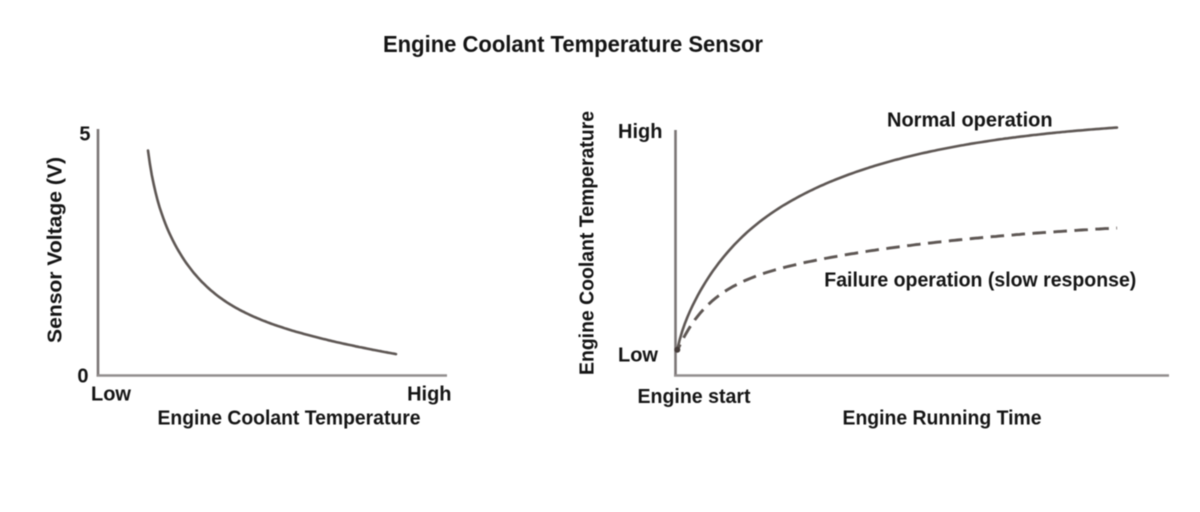 The height and width of the screenshot is (512, 1200). Describe the element at coordinates (942, 419) in the screenshot. I see `svg-text: Engine Running Time` at that location.